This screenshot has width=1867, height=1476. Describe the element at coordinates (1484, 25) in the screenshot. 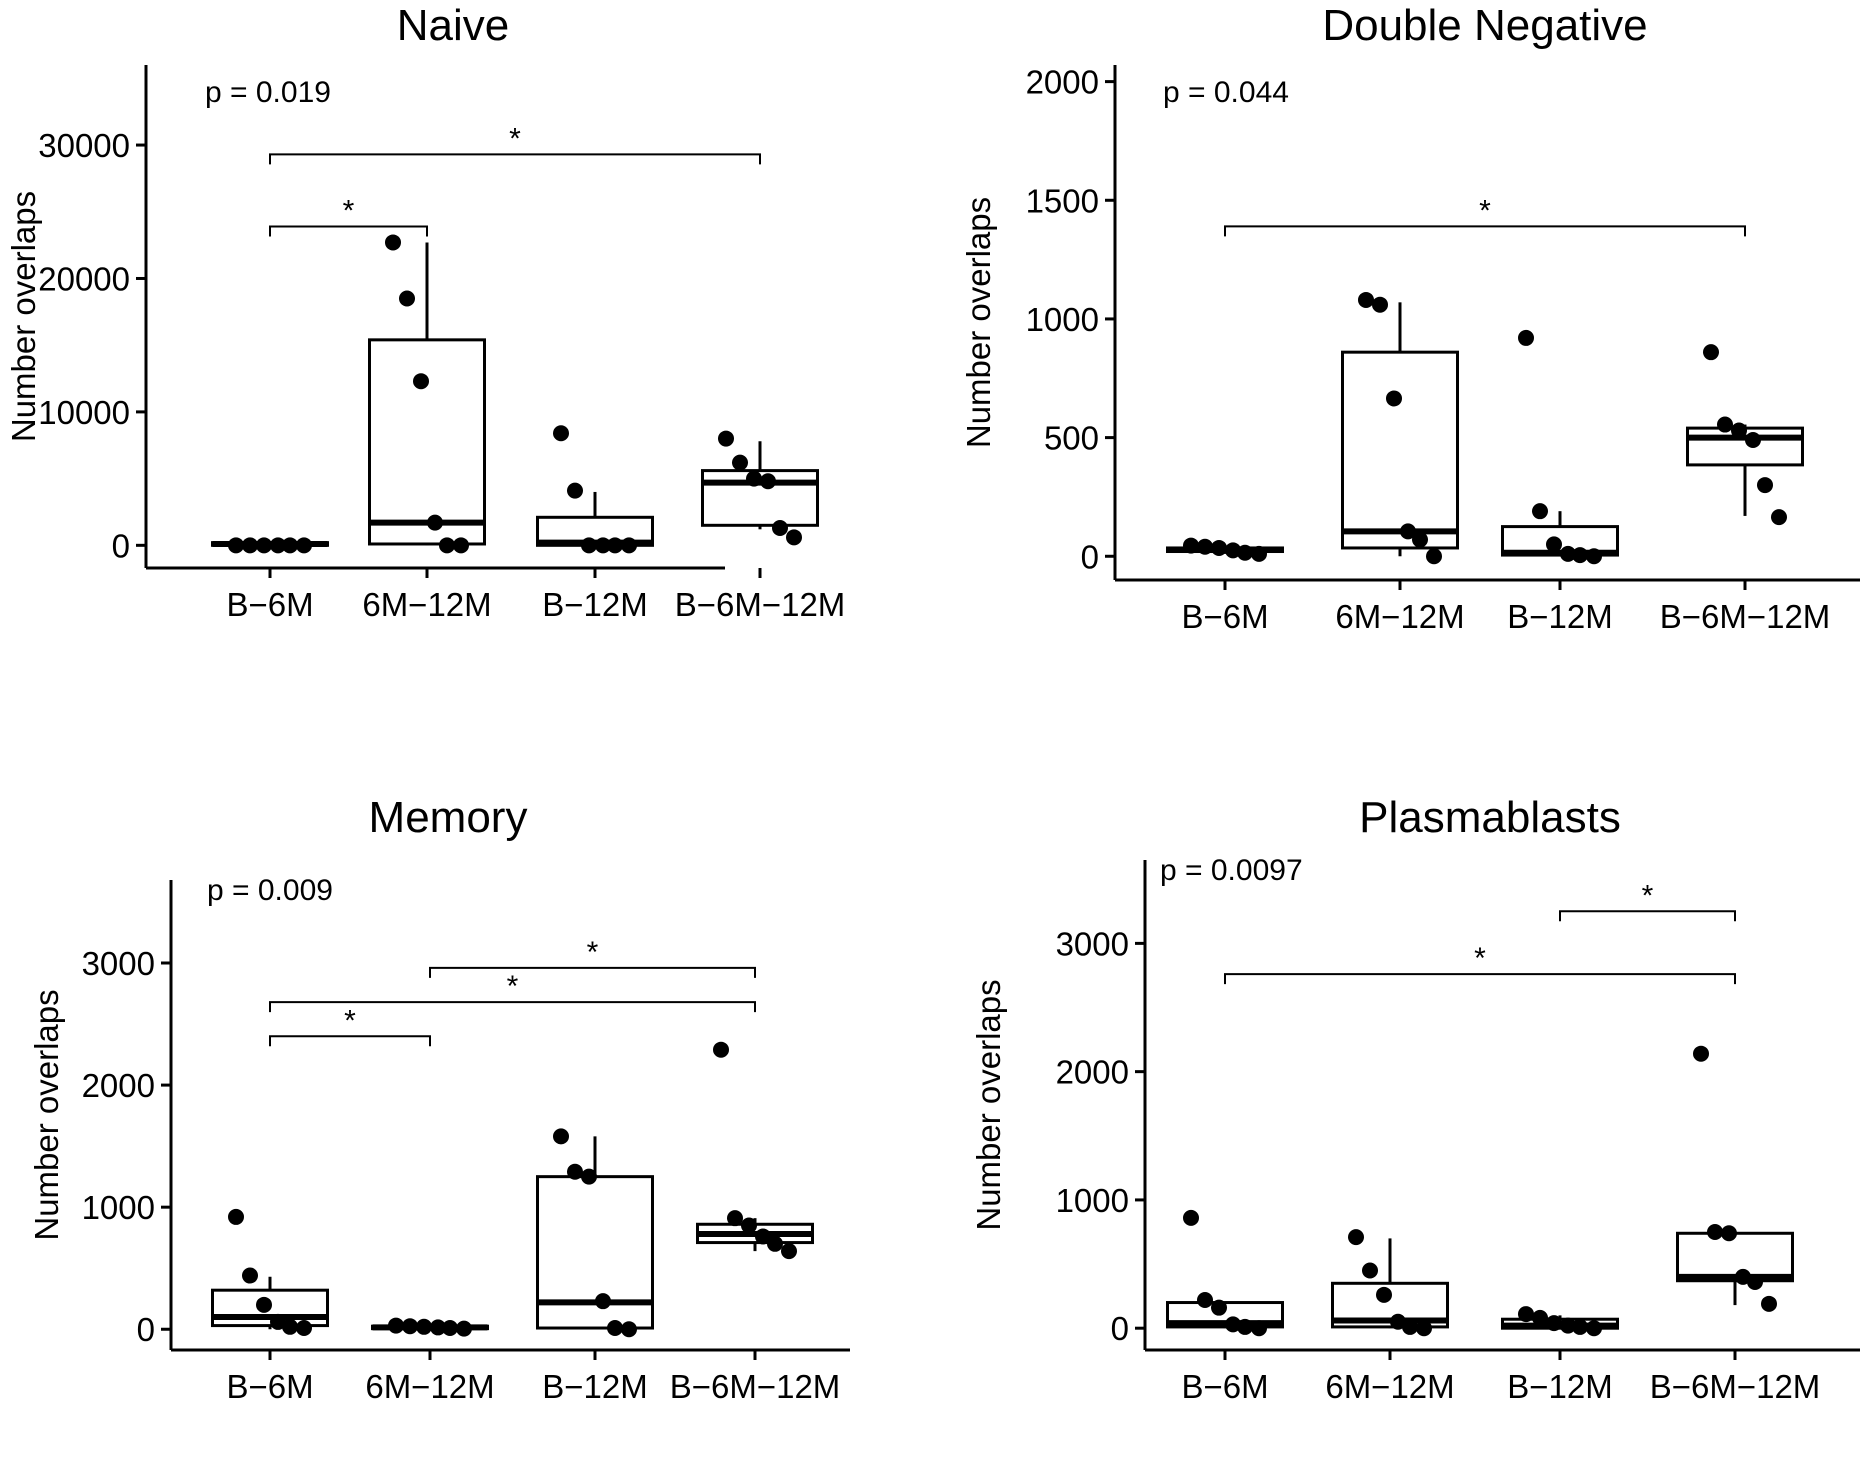

I see `panel-title: Double Negative` at that location.